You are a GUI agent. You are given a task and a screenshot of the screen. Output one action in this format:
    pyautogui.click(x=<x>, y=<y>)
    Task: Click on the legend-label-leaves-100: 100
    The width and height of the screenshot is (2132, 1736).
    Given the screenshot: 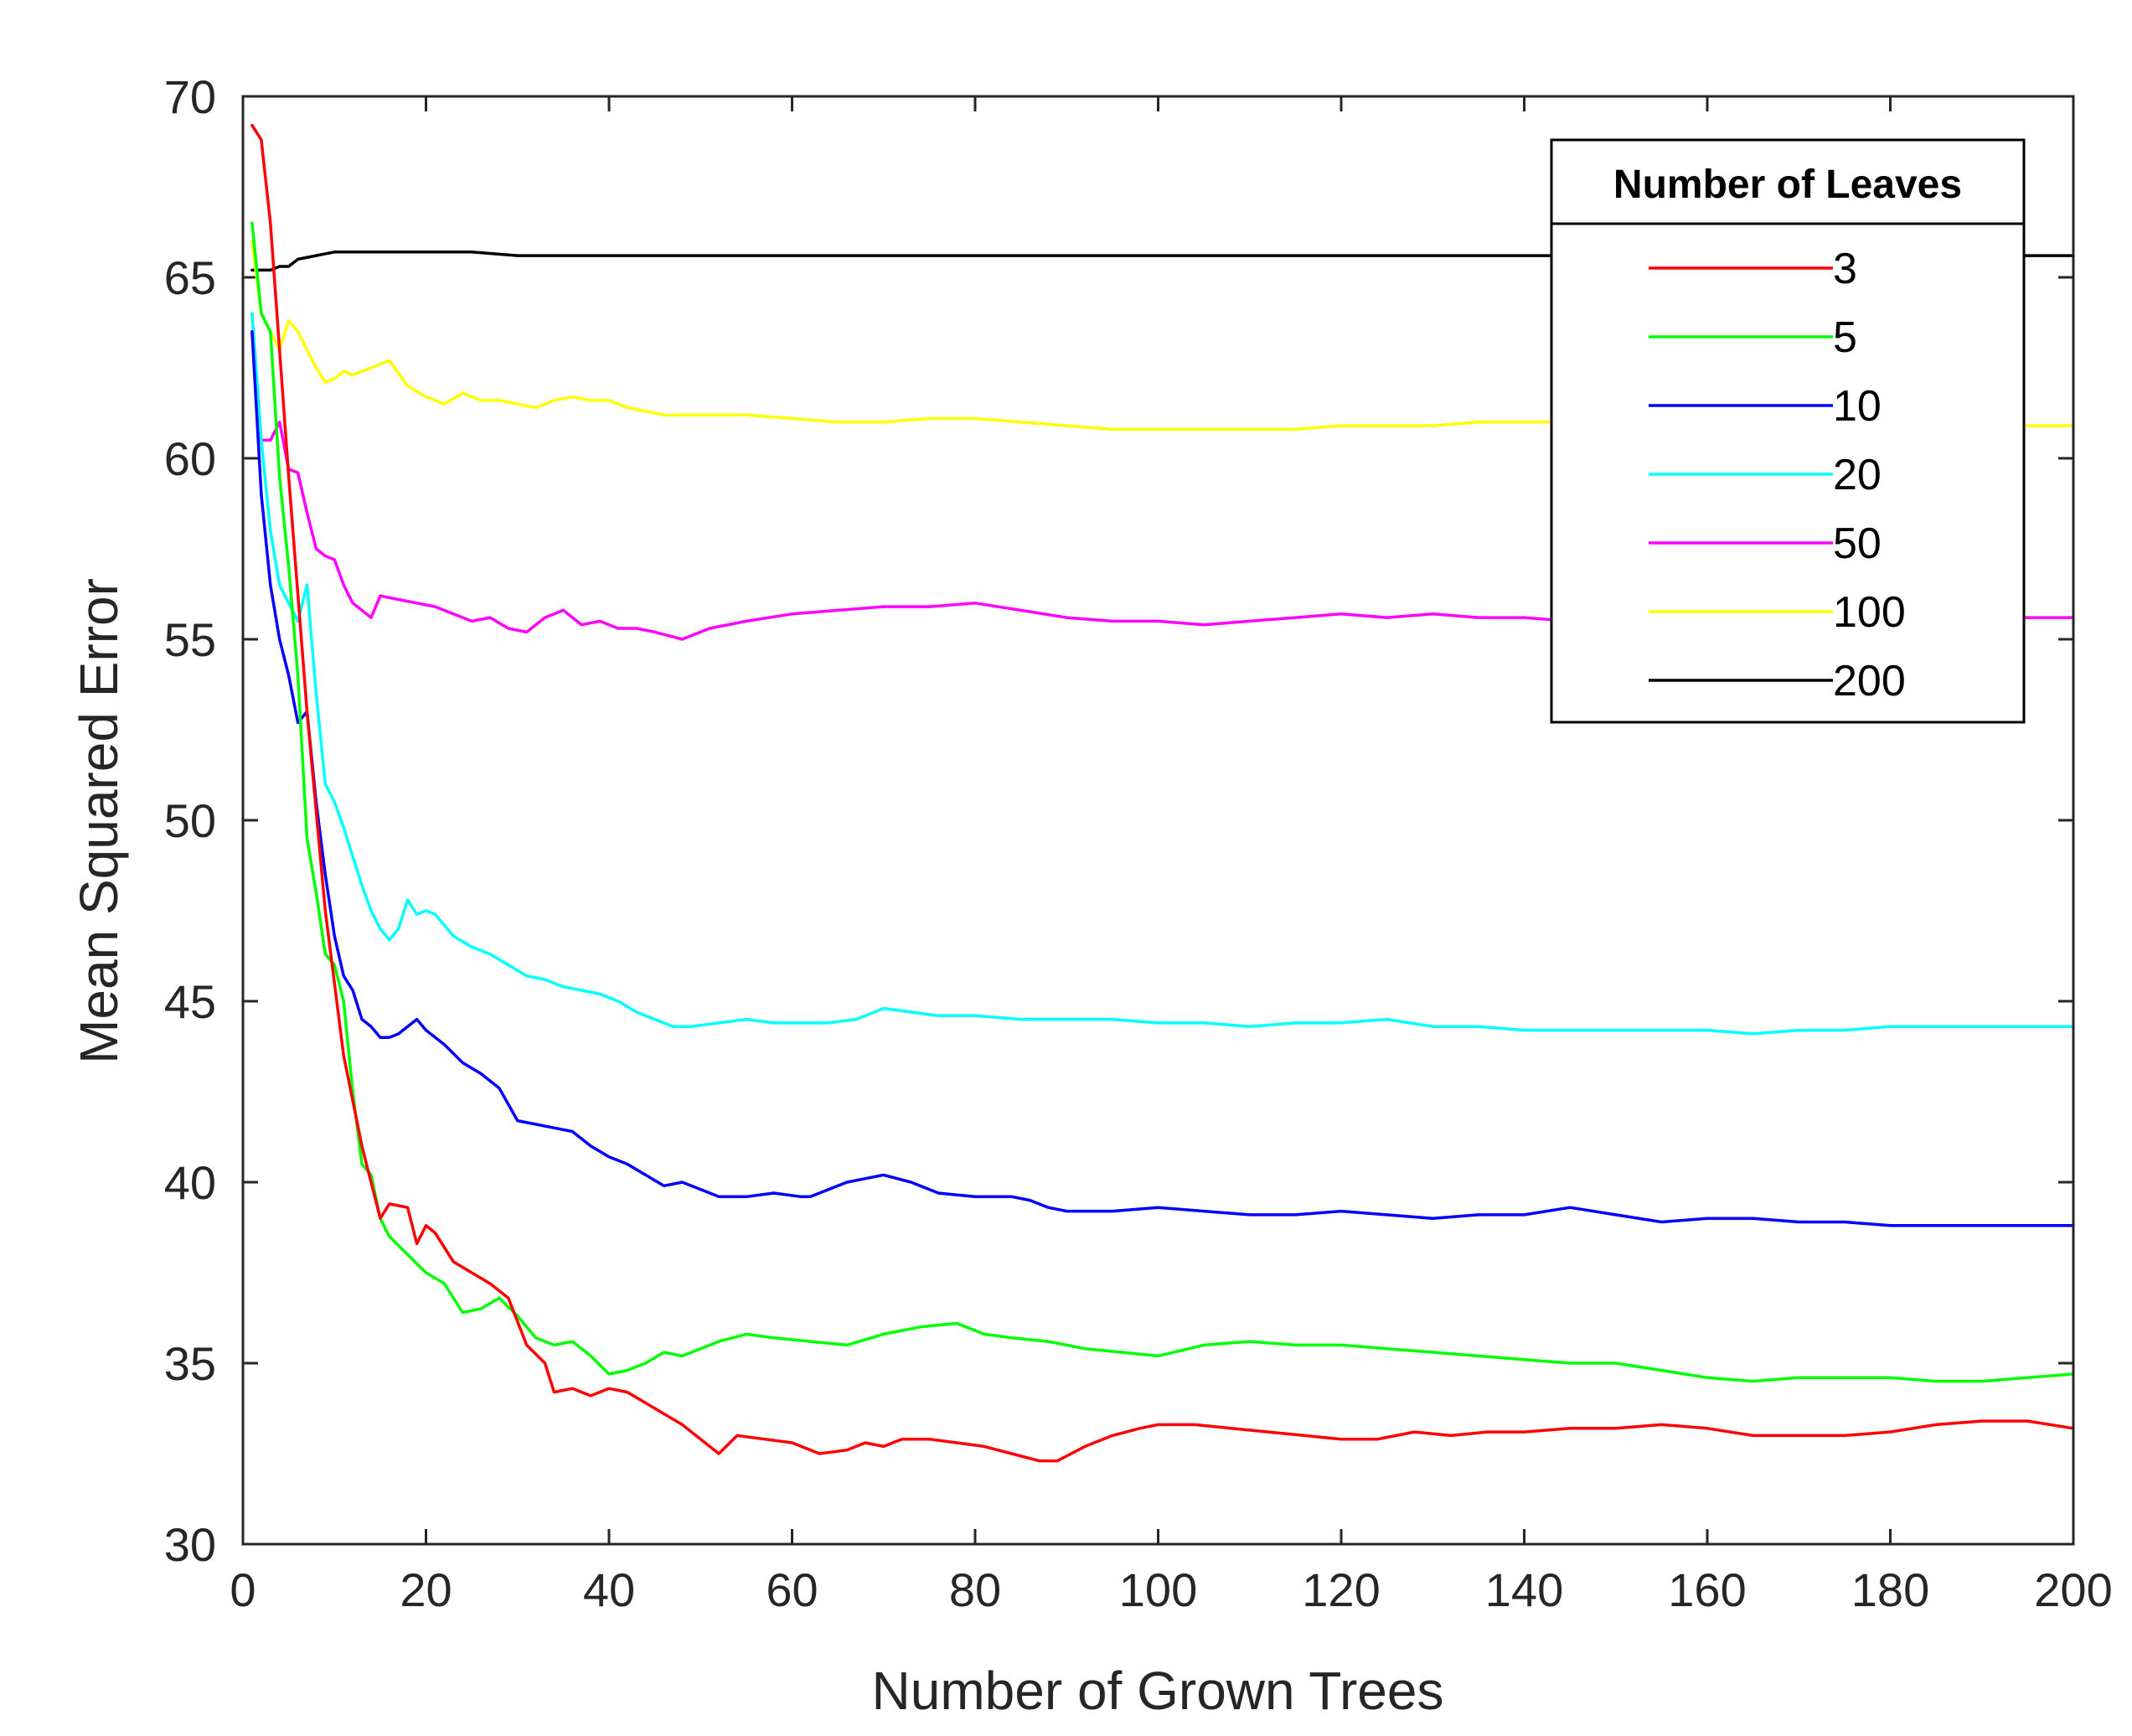 What is the action you would take?
    pyautogui.click(x=1869, y=612)
    